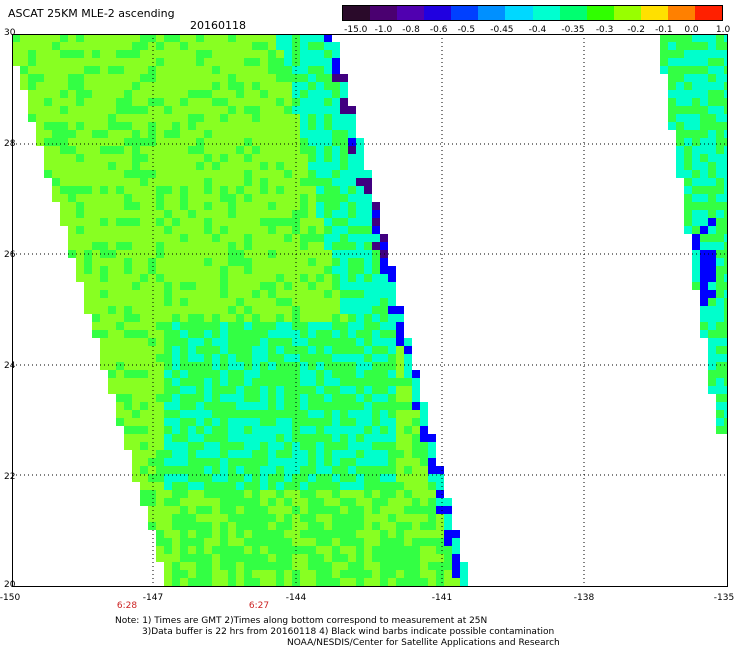  I want to click on colorbar-label: -0.1, so click(664, 30).